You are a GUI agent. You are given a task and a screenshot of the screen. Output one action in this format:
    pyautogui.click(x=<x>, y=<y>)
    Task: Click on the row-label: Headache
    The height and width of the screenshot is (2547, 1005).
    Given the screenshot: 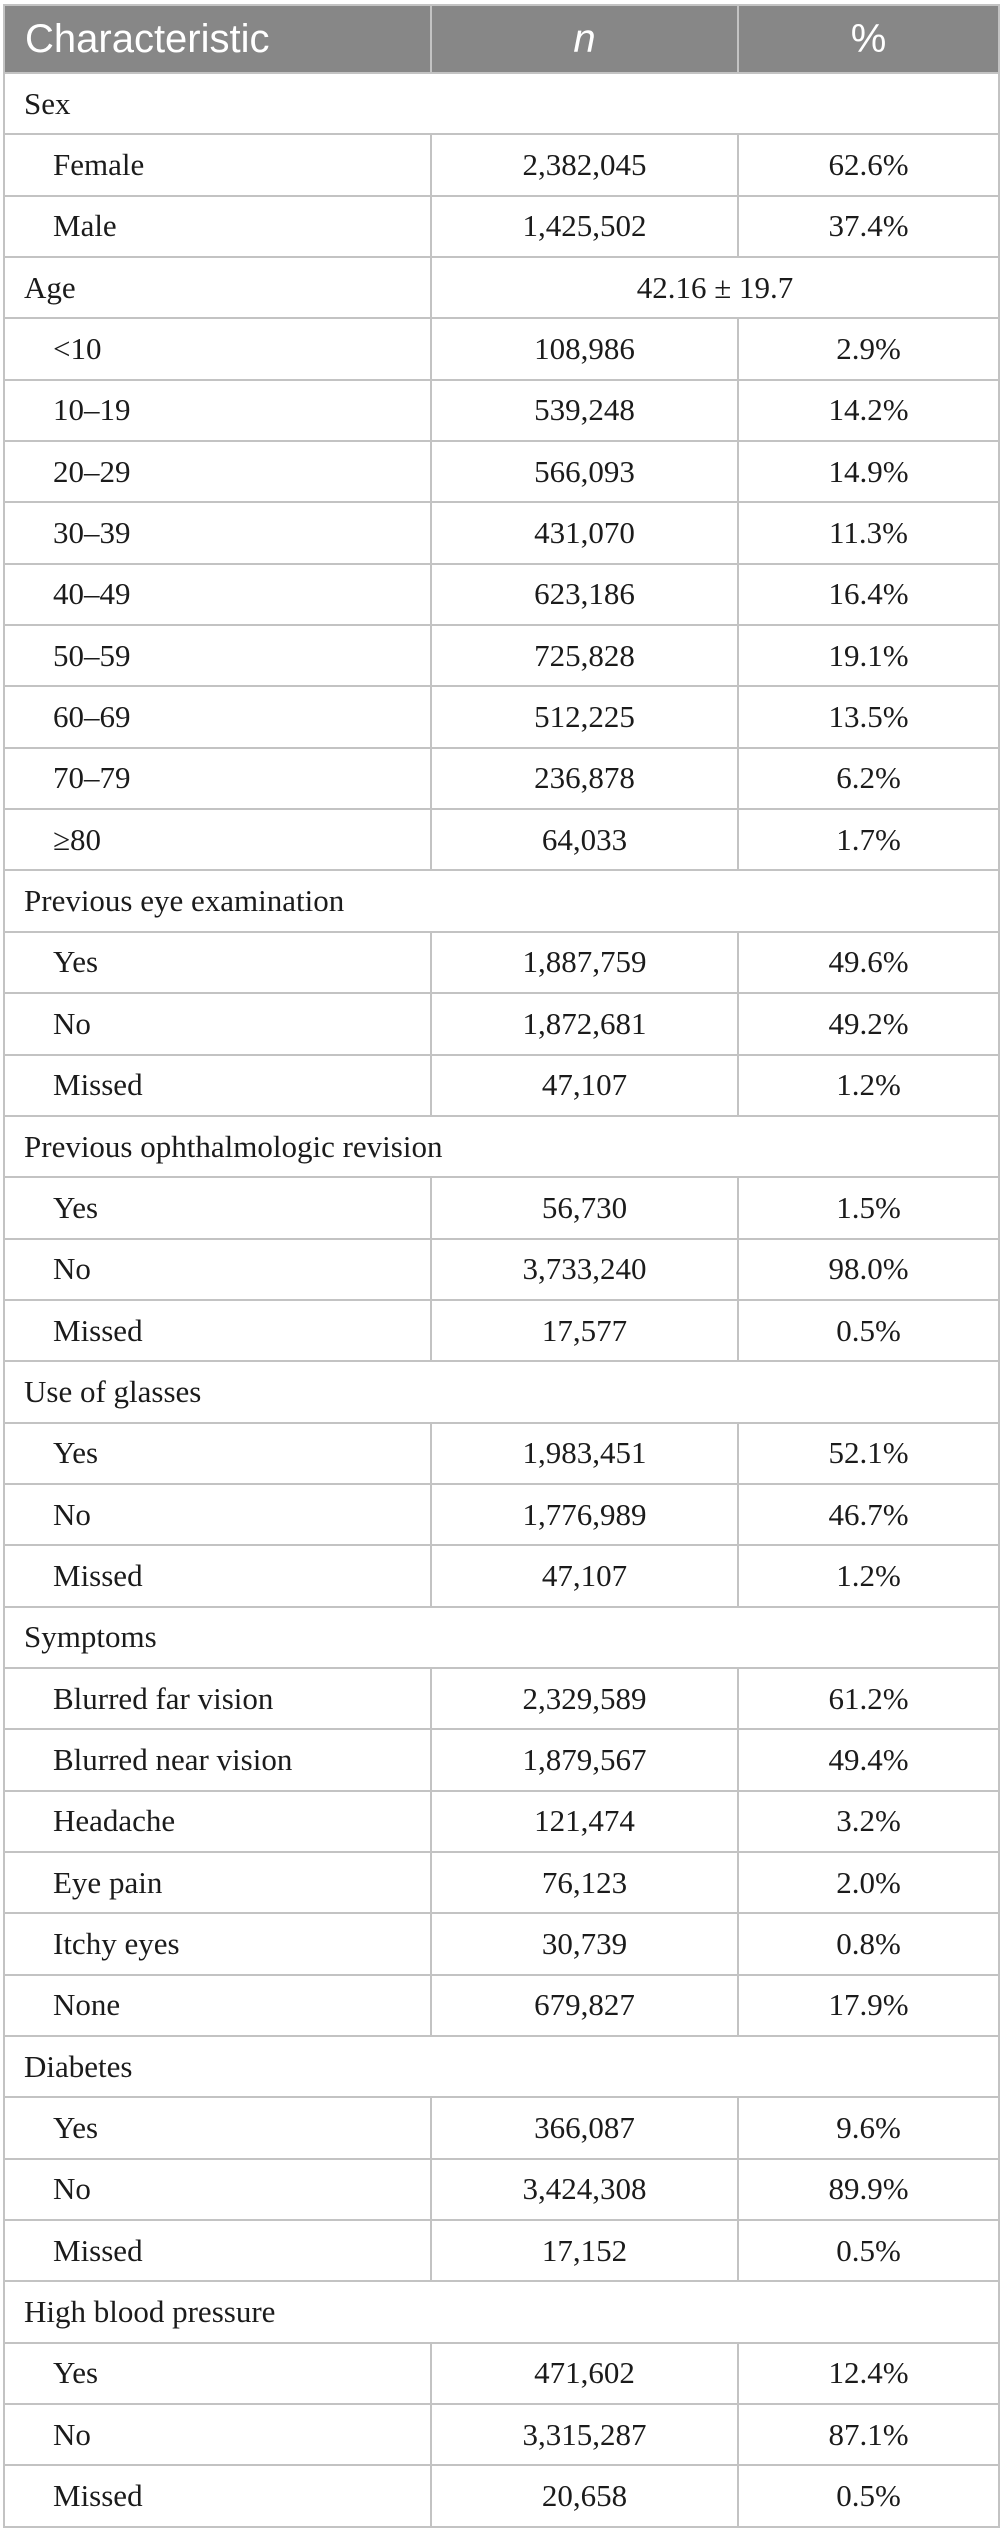 What is the action you would take?
    pyautogui.click(x=217, y=1821)
    